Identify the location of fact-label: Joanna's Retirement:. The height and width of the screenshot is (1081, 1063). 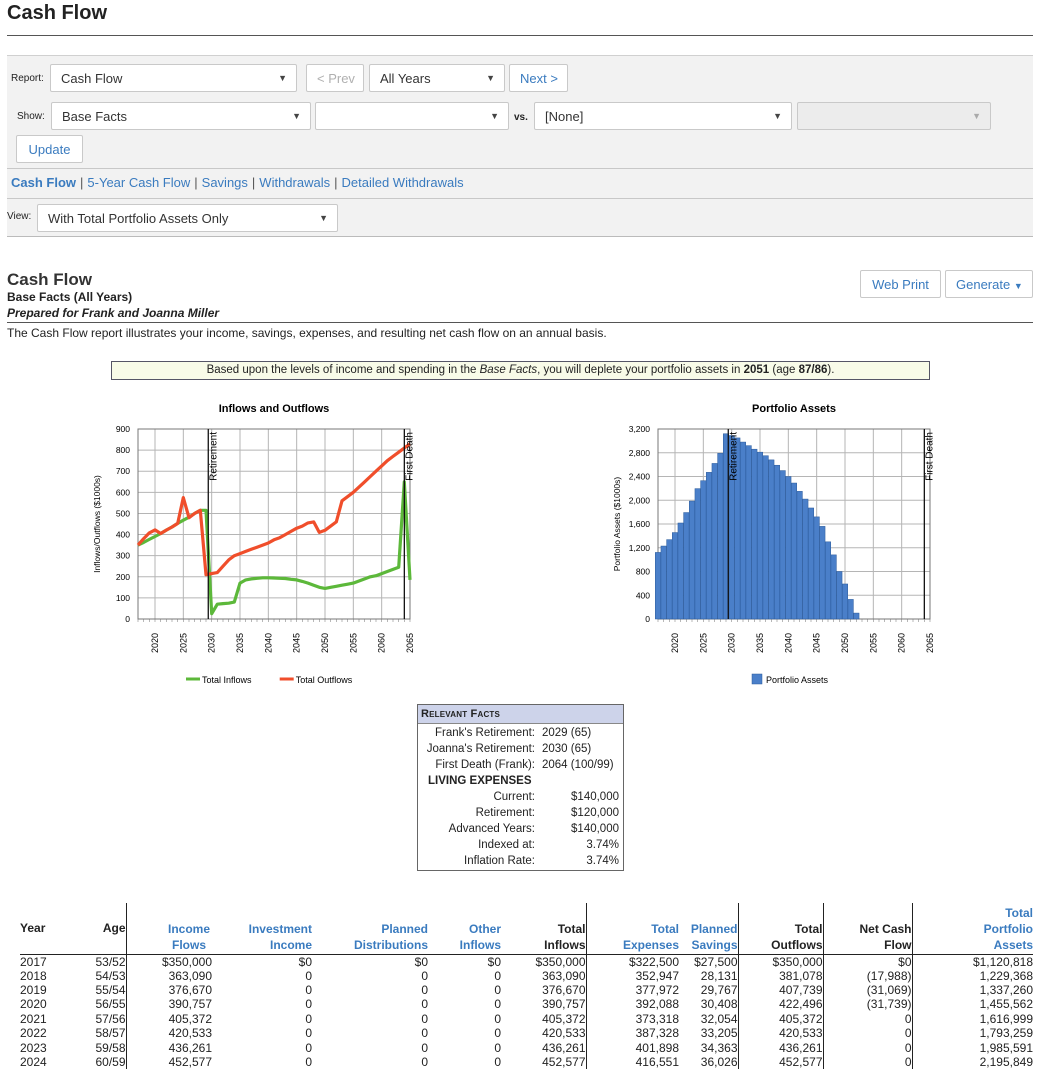
(480, 749).